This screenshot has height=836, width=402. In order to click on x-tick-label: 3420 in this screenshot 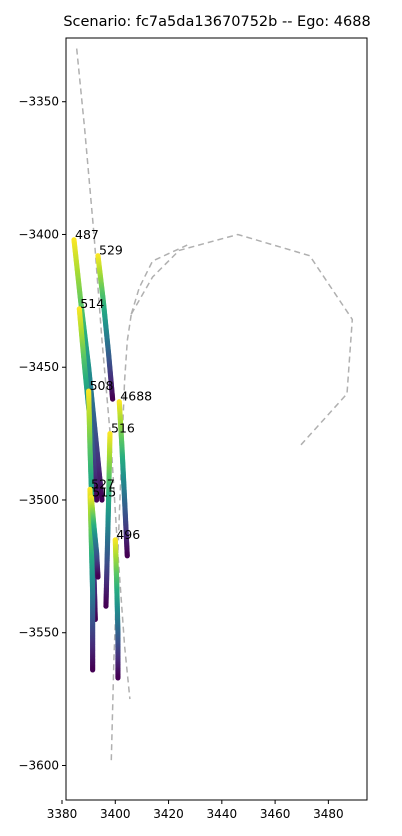, I will do `click(168, 814)`.